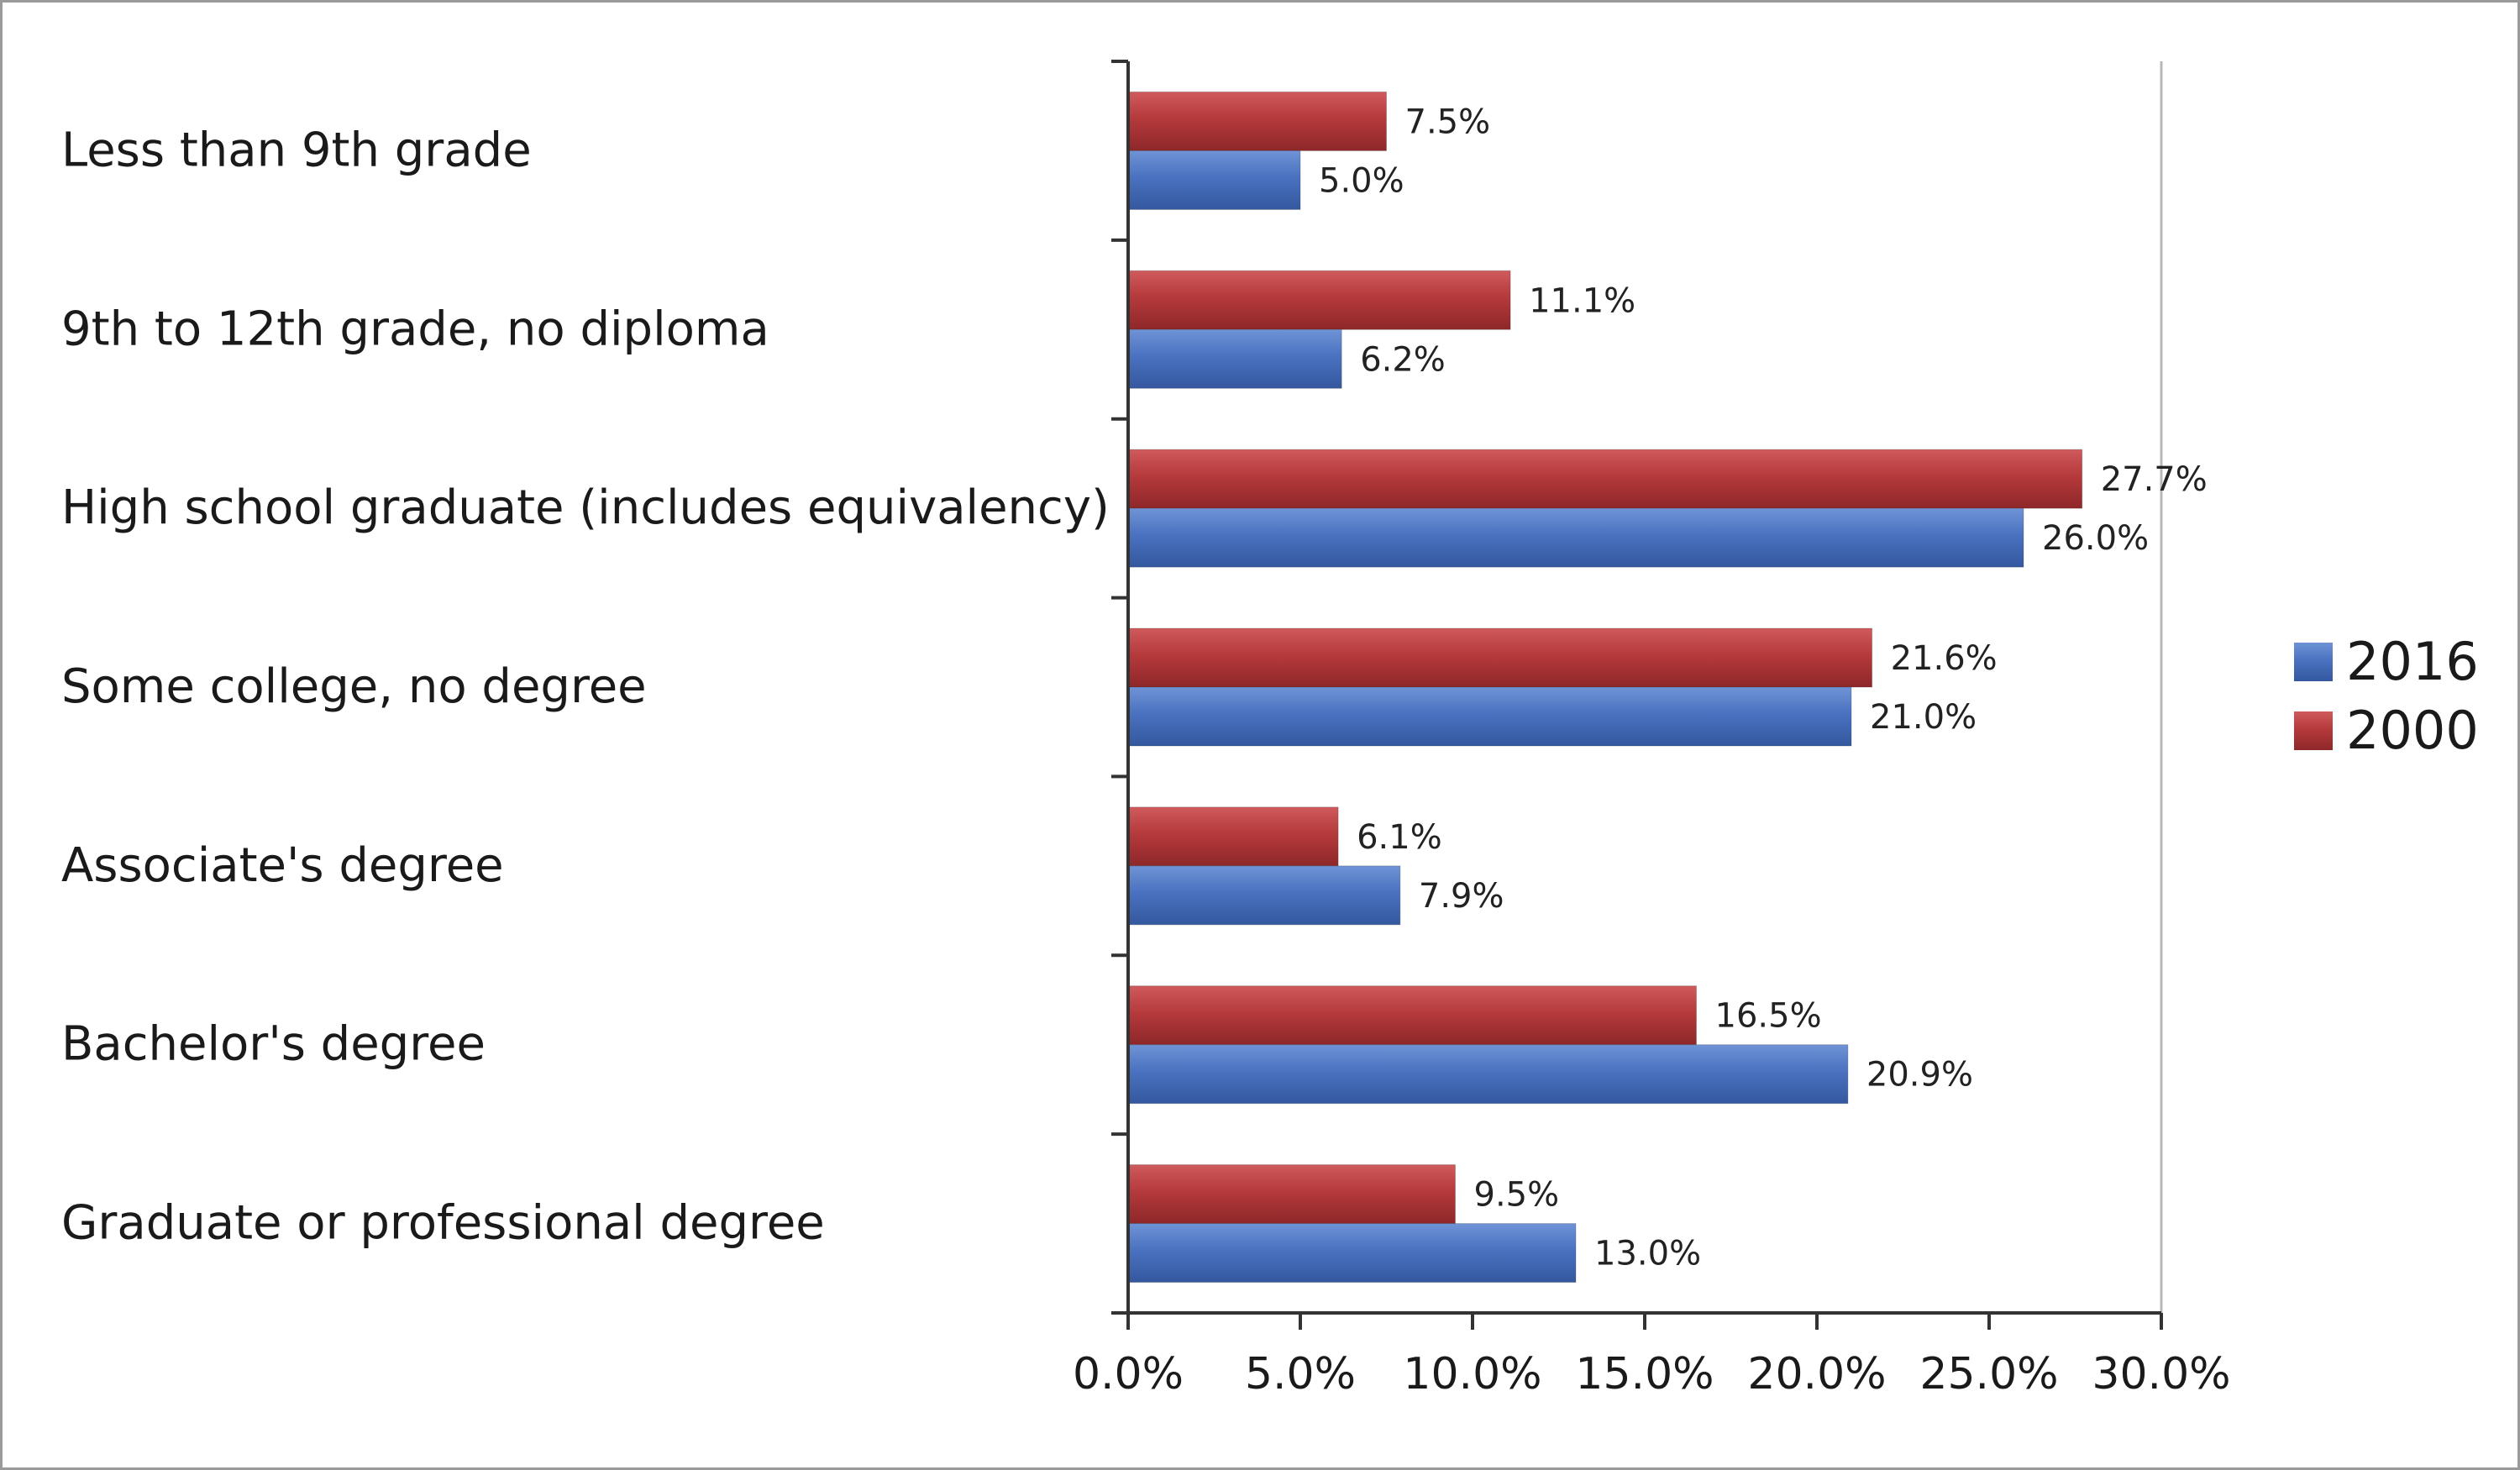  What do you see at coordinates (1361, 180) in the screenshot?
I see `data-label-2016: 5.0%` at bounding box center [1361, 180].